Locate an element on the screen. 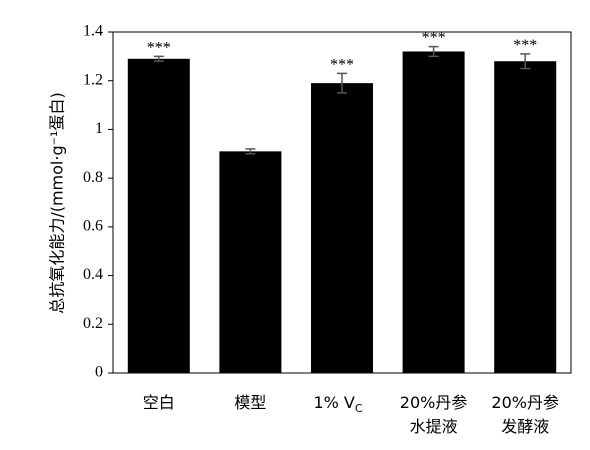 This screenshot has height=450, width=590. y-tick-label: 0 is located at coordinates (99, 372).